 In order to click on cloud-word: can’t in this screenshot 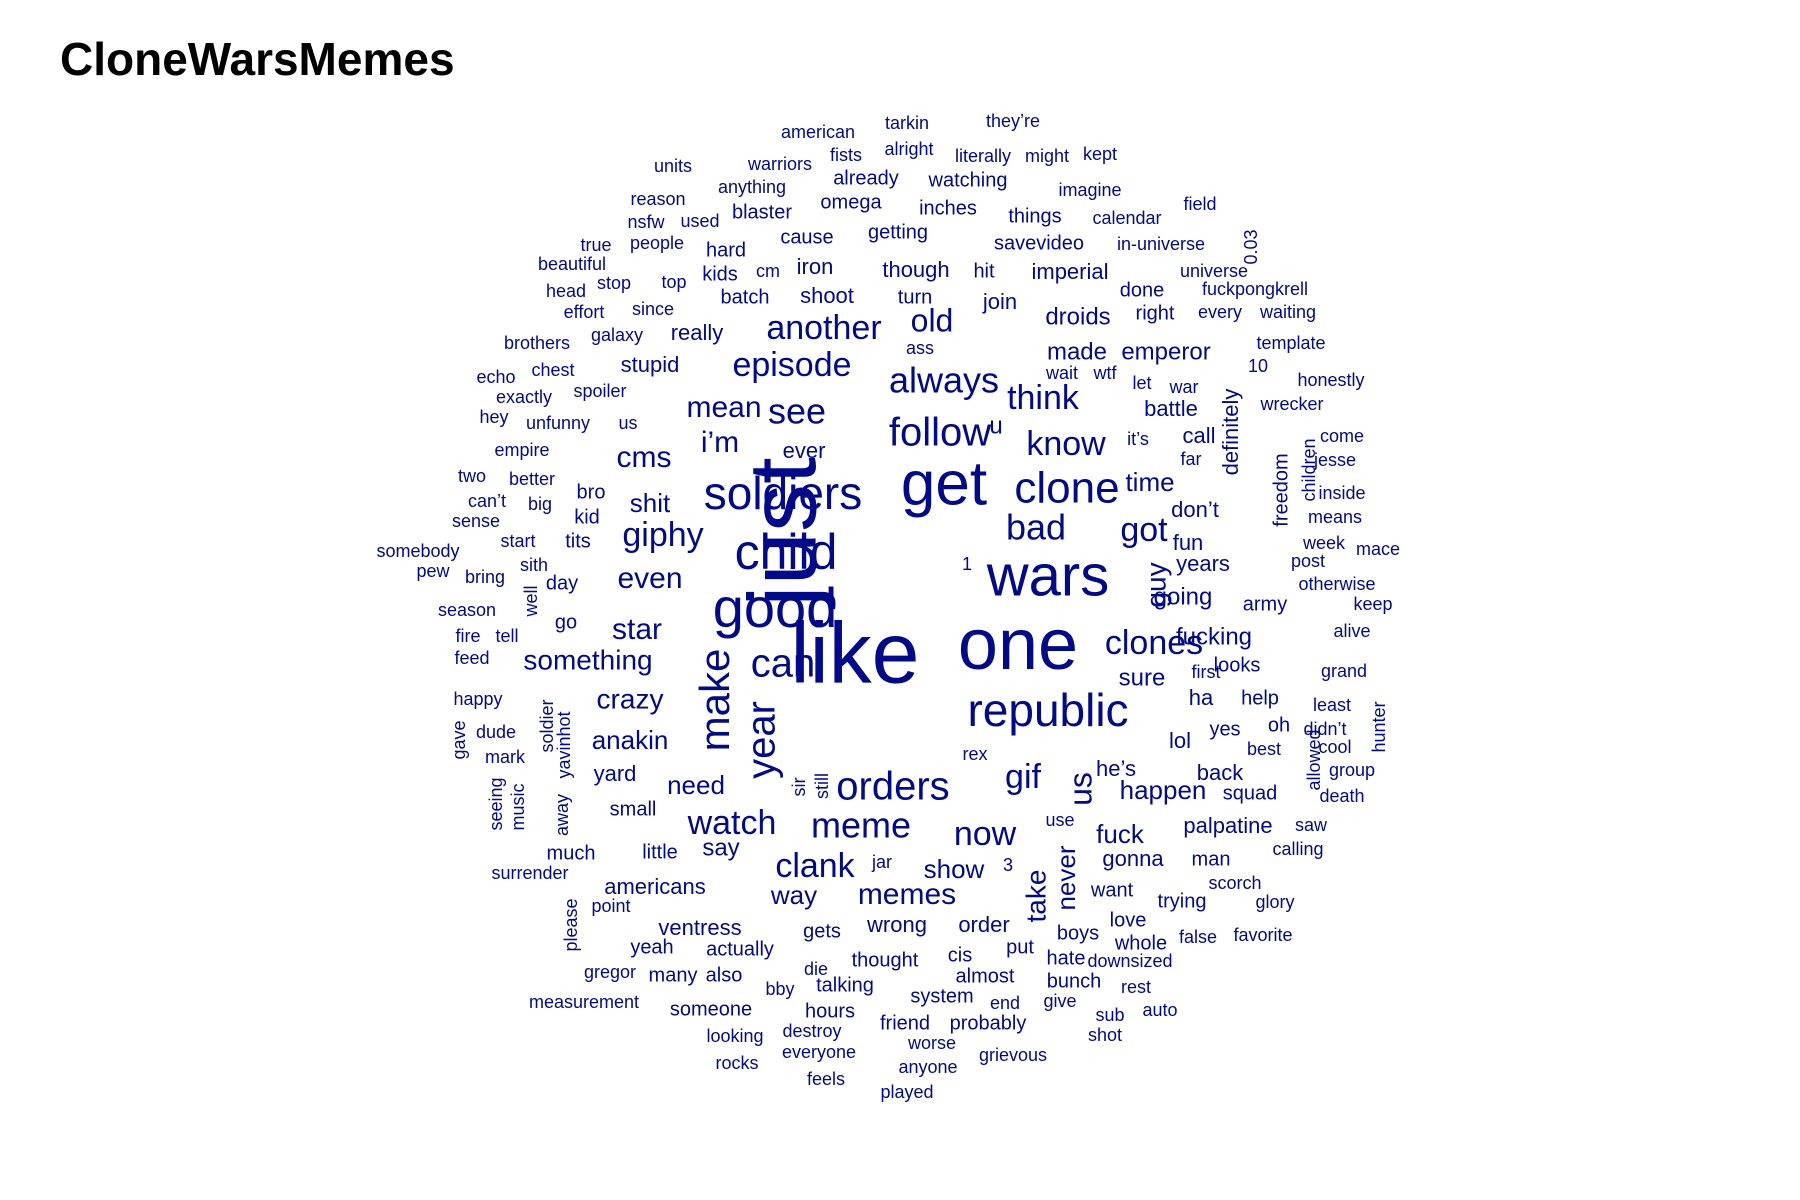, I will do `click(487, 501)`.